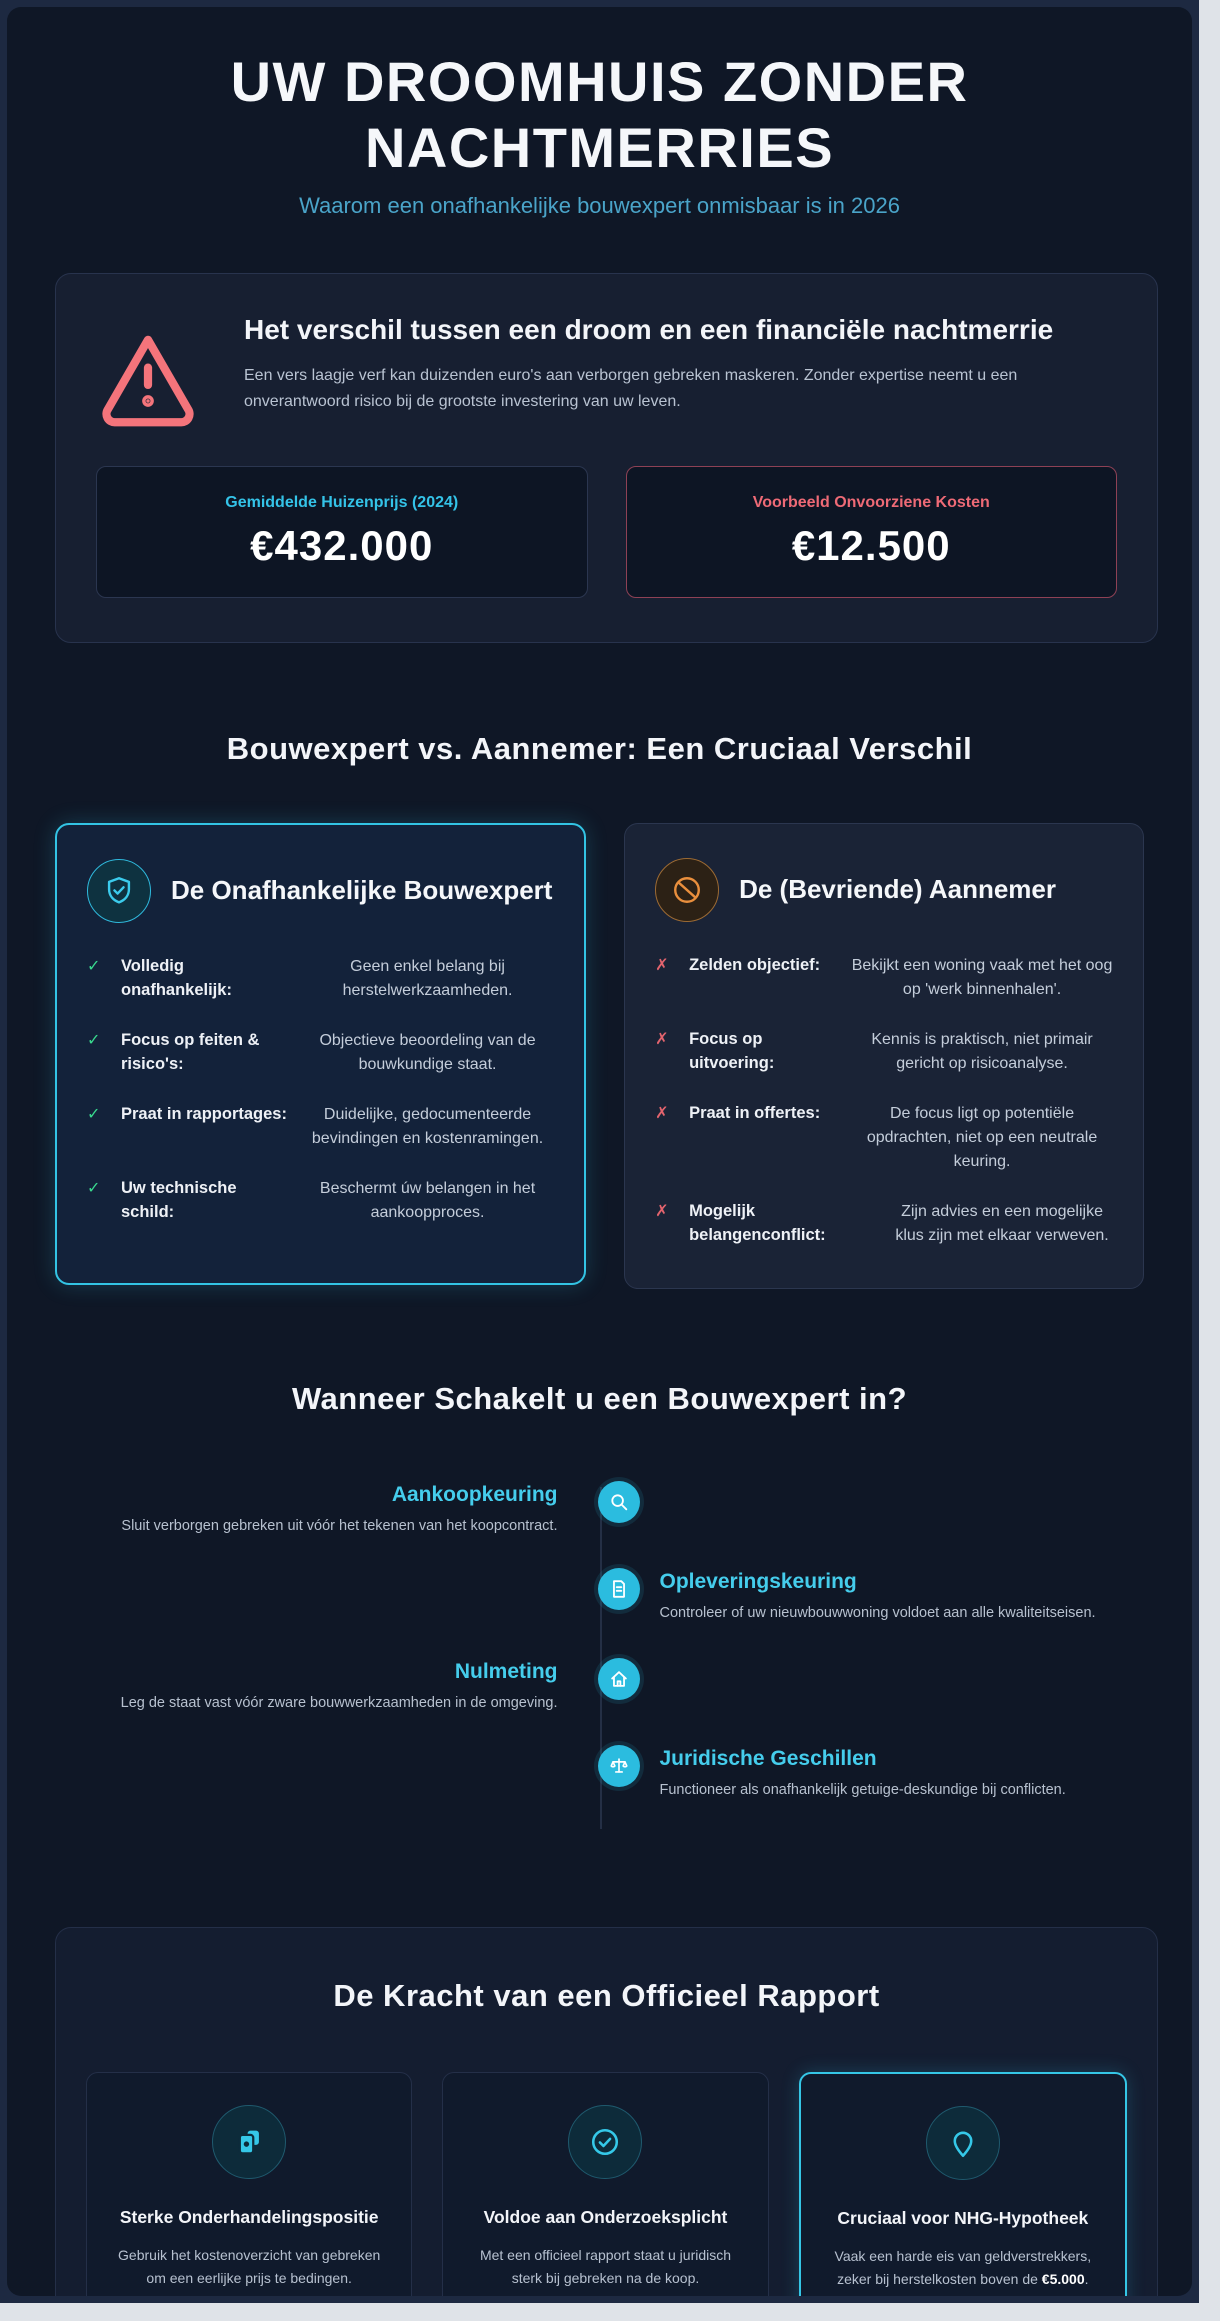  Describe the element at coordinates (599, 81) in the screenshot. I see `page-title-line1: UW DROOMHUIS ZONDER` at that location.